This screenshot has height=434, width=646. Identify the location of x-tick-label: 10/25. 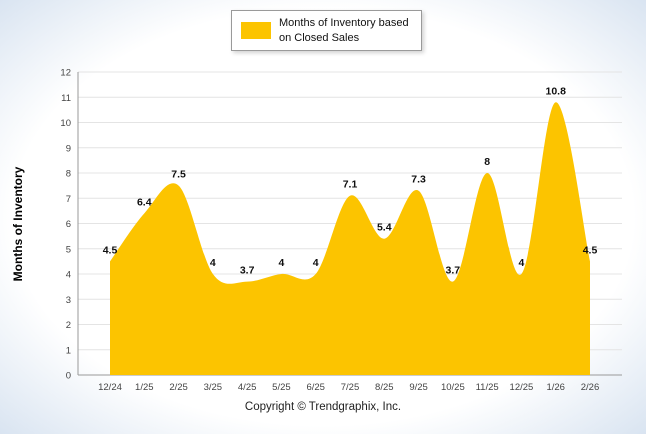
(453, 387).